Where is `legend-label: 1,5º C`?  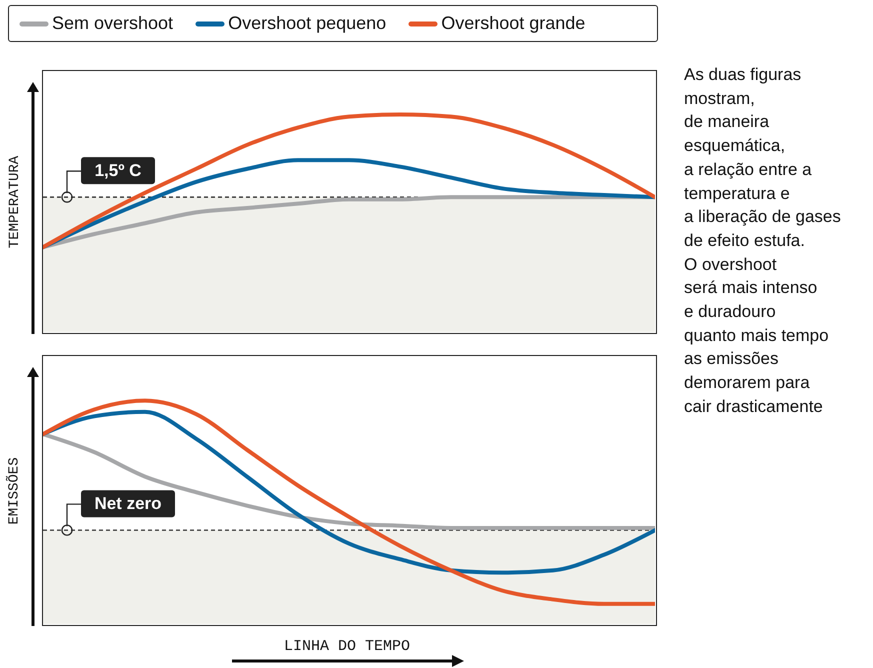 legend-label: 1,5º C is located at coordinates (118, 170).